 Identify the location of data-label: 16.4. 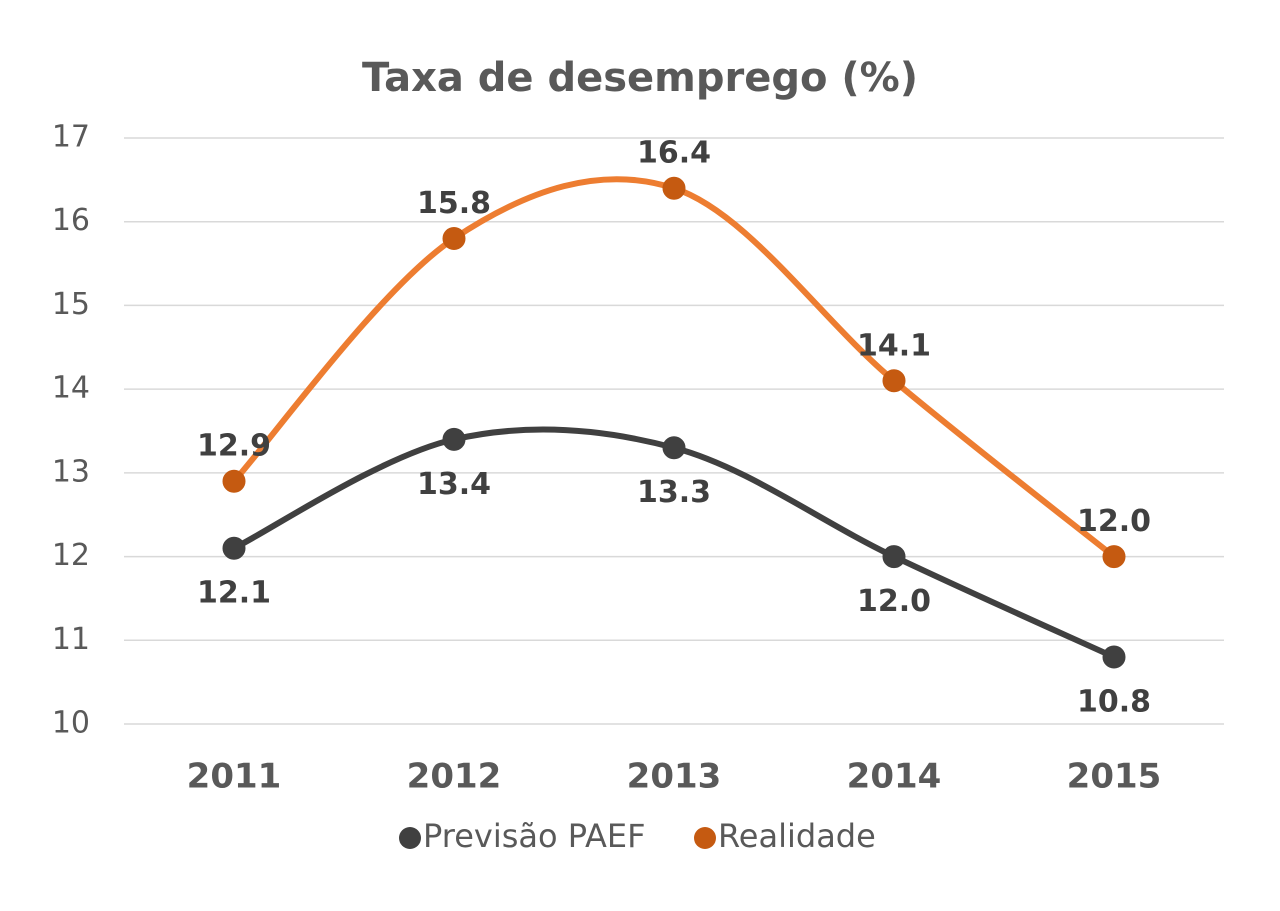
(674, 153).